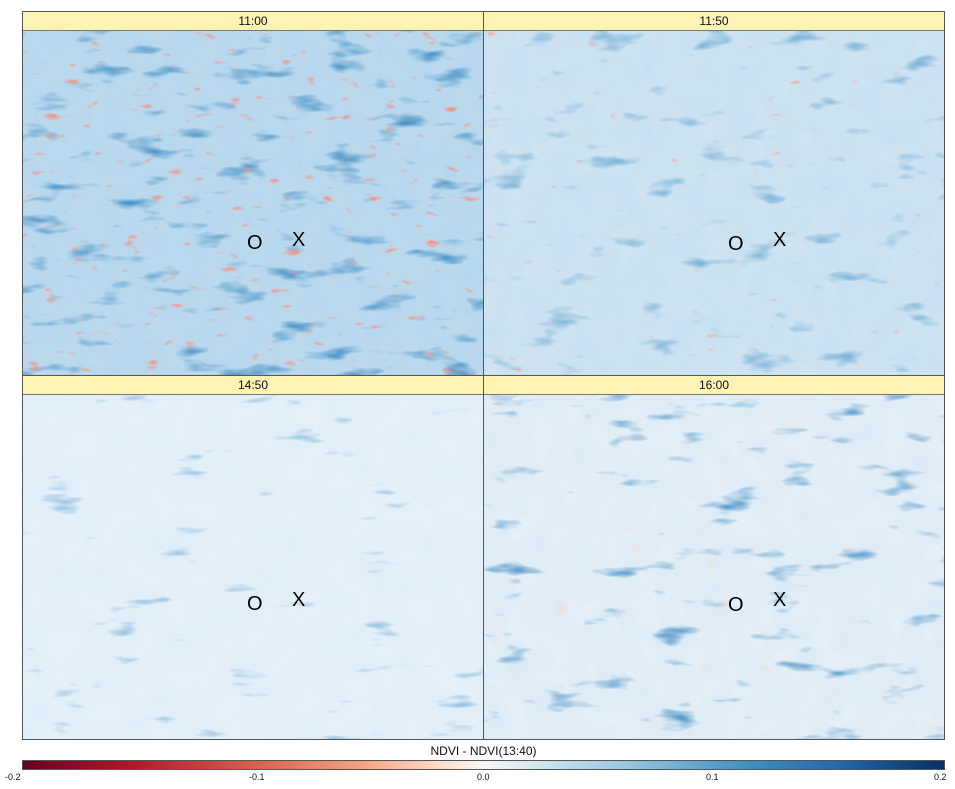 The width and height of the screenshot is (955, 789). What do you see at coordinates (714, 385) in the screenshot?
I see `panel-title: 16:00` at bounding box center [714, 385].